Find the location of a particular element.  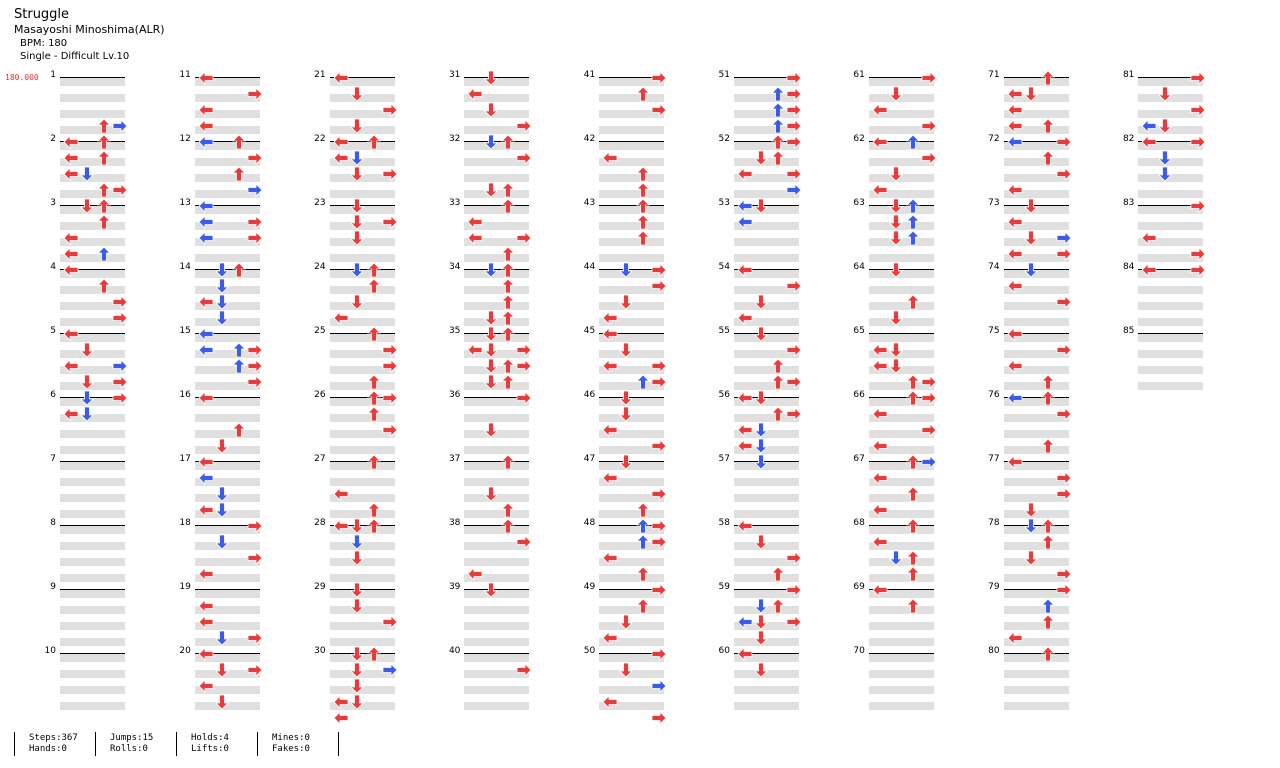

measure-number: 27 is located at coordinates (320, 459).